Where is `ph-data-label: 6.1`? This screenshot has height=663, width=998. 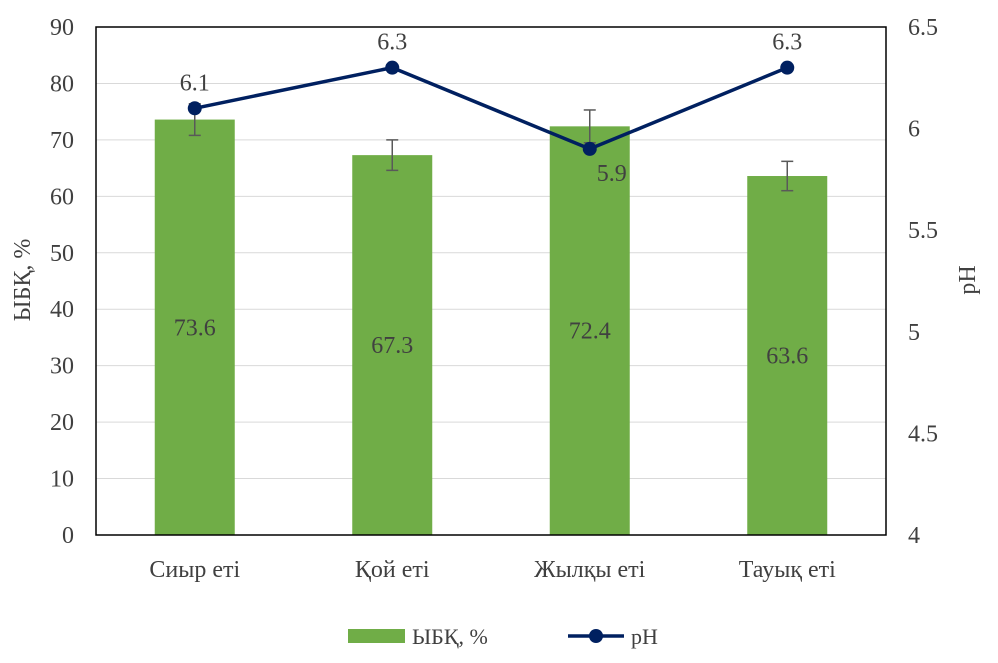 ph-data-label: 6.1 is located at coordinates (195, 83).